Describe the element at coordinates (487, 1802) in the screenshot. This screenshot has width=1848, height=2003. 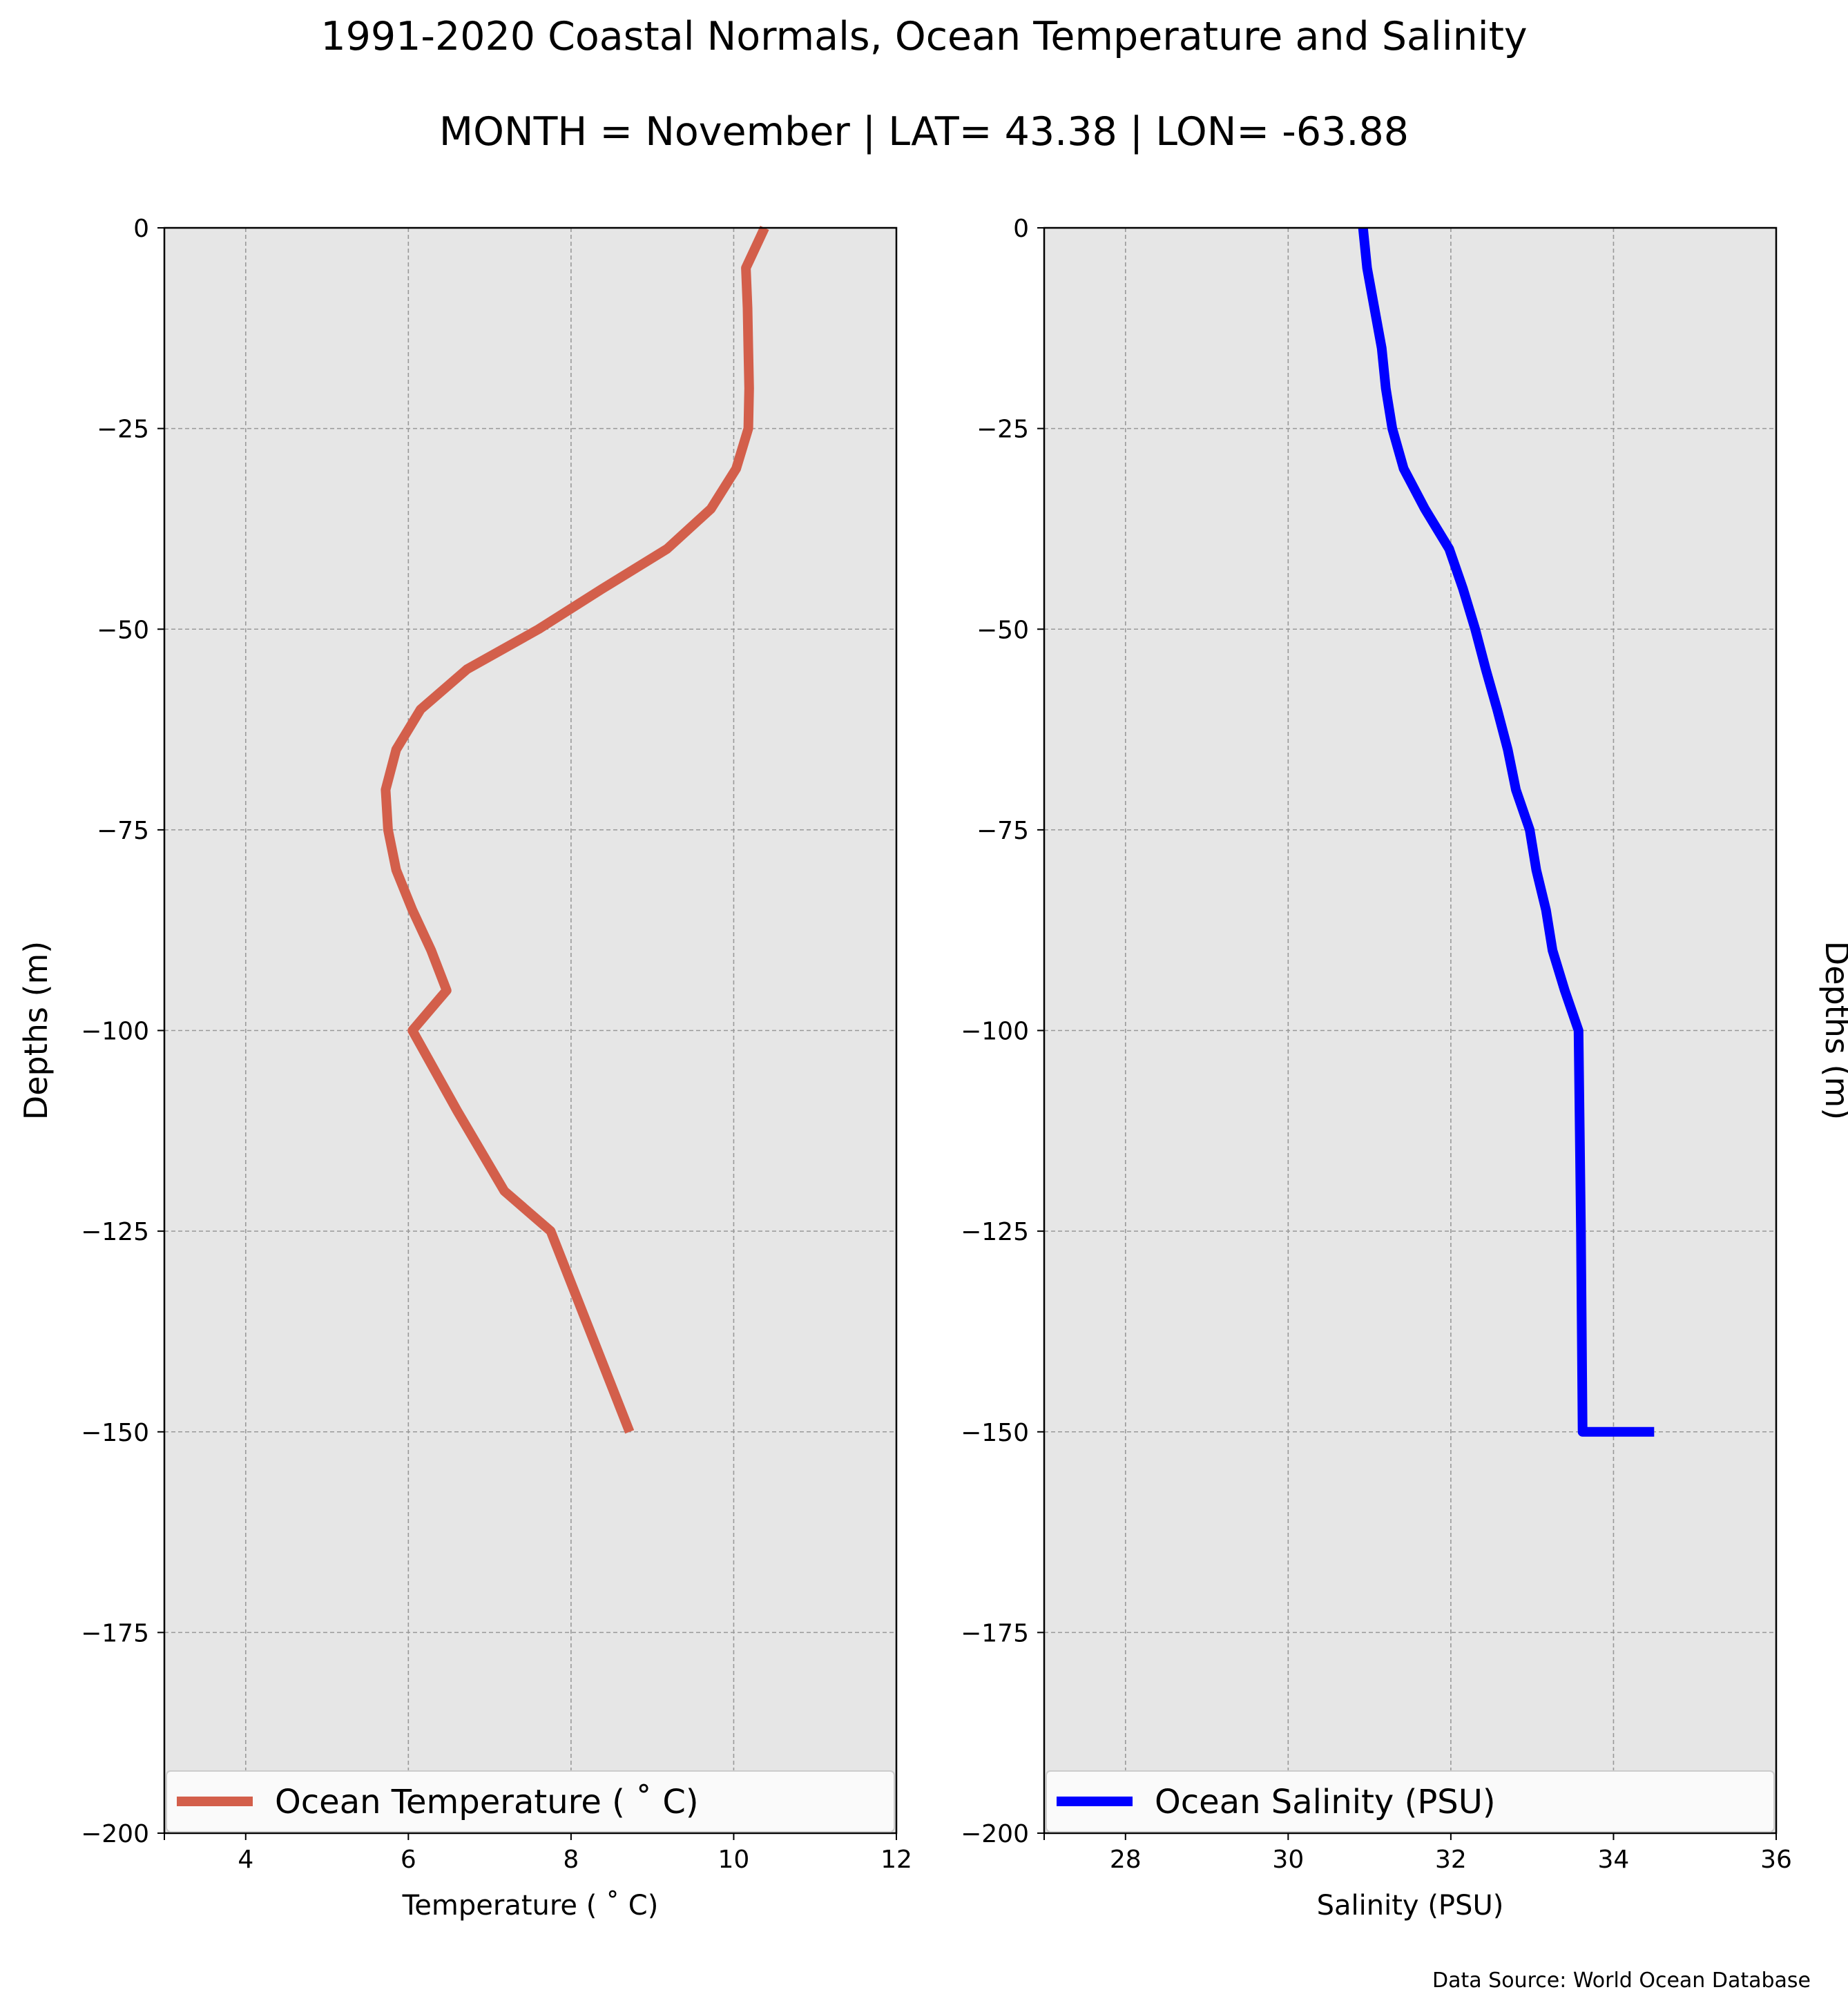
I see `legend-label: Ocean Temperature ( ˚ C)` at that location.